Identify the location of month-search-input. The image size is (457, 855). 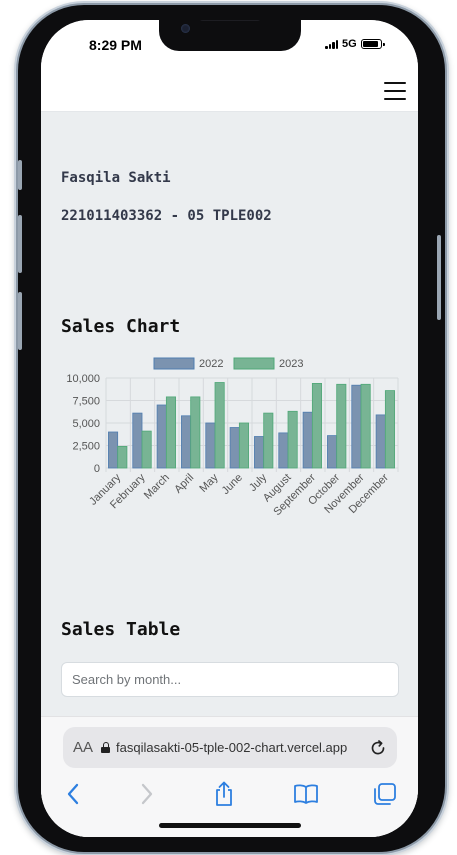
(230, 679).